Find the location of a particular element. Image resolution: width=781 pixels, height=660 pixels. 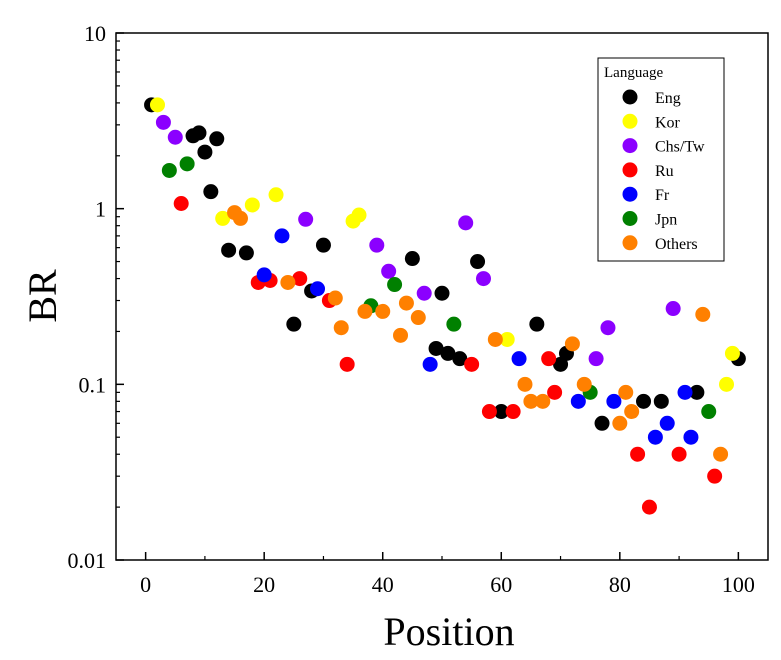

legend: Language Eng Kor Chs/Tw Ru Fr Jpn Others is located at coordinates (661, 159).